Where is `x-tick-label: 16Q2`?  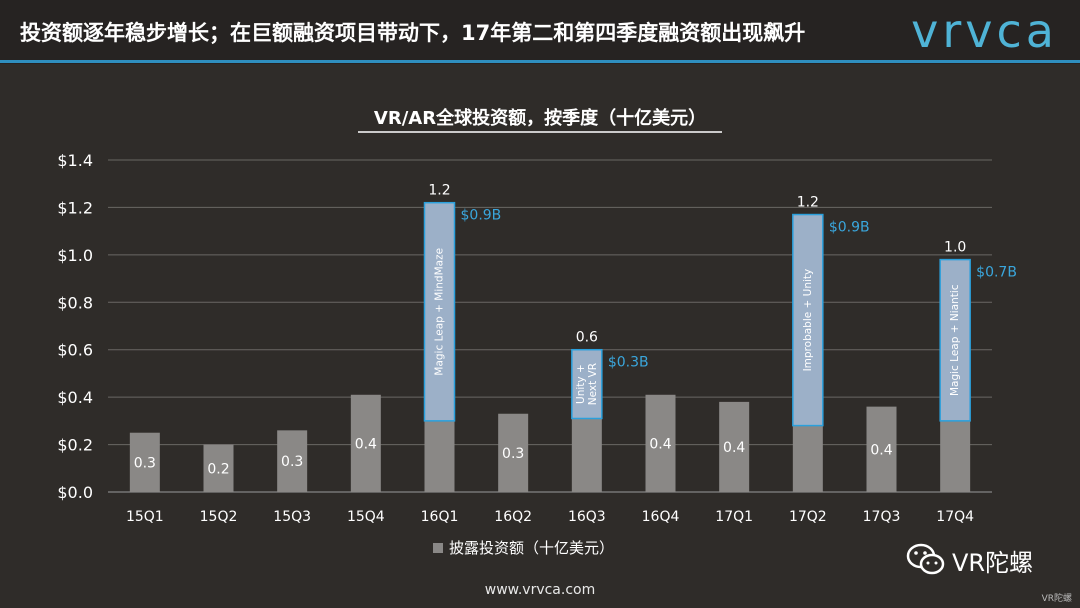 x-tick-label: 16Q2 is located at coordinates (513, 517).